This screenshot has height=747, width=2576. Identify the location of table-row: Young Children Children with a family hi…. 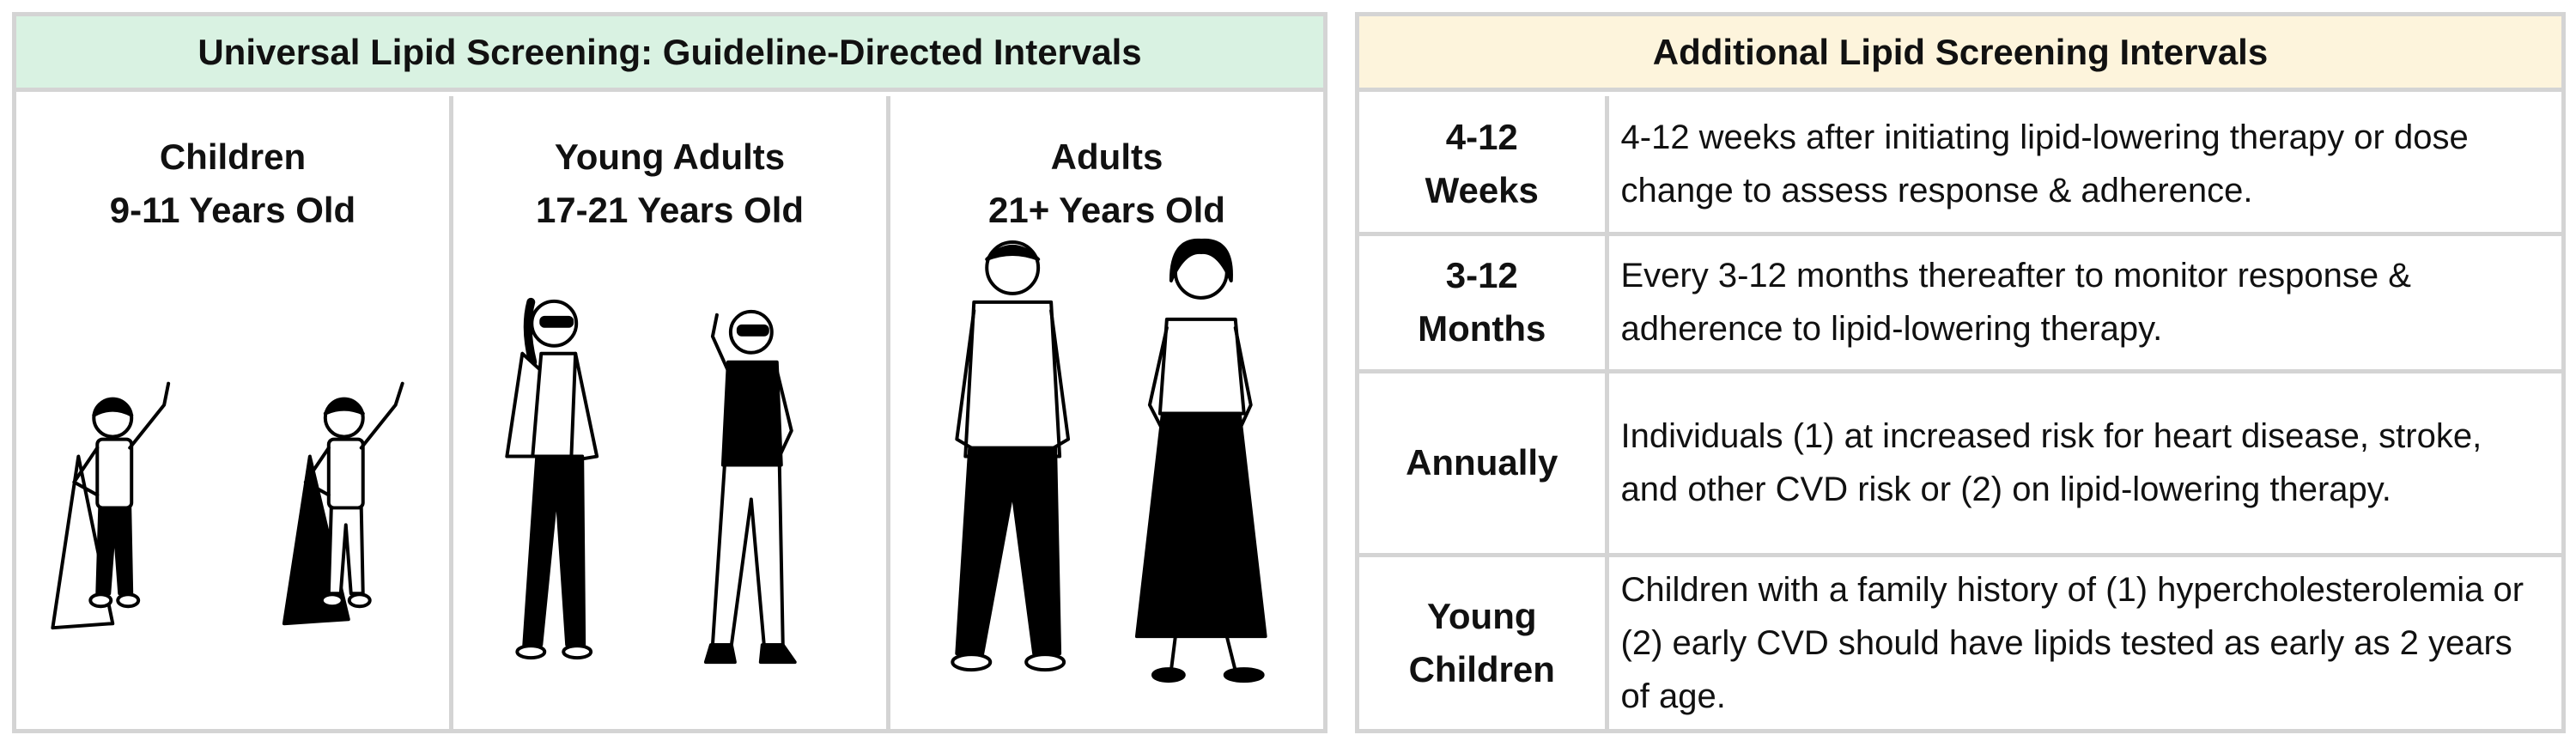
(1960, 640).